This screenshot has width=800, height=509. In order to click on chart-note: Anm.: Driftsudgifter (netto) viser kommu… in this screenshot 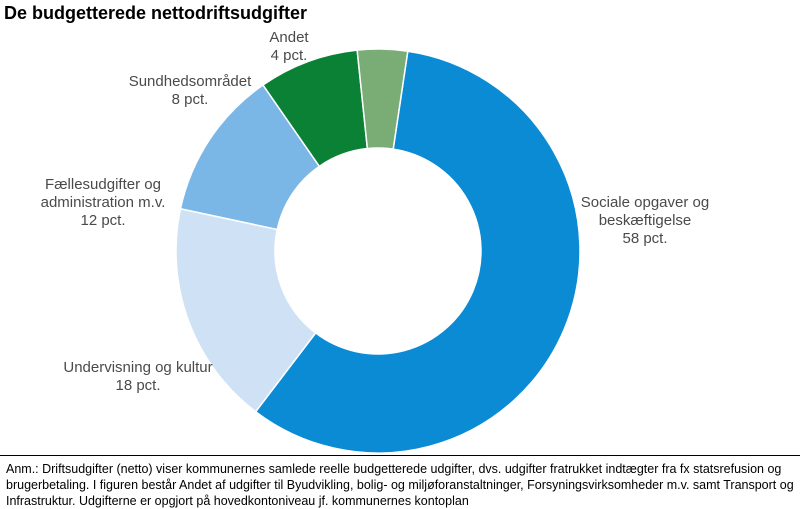, I will do `click(400, 485)`.